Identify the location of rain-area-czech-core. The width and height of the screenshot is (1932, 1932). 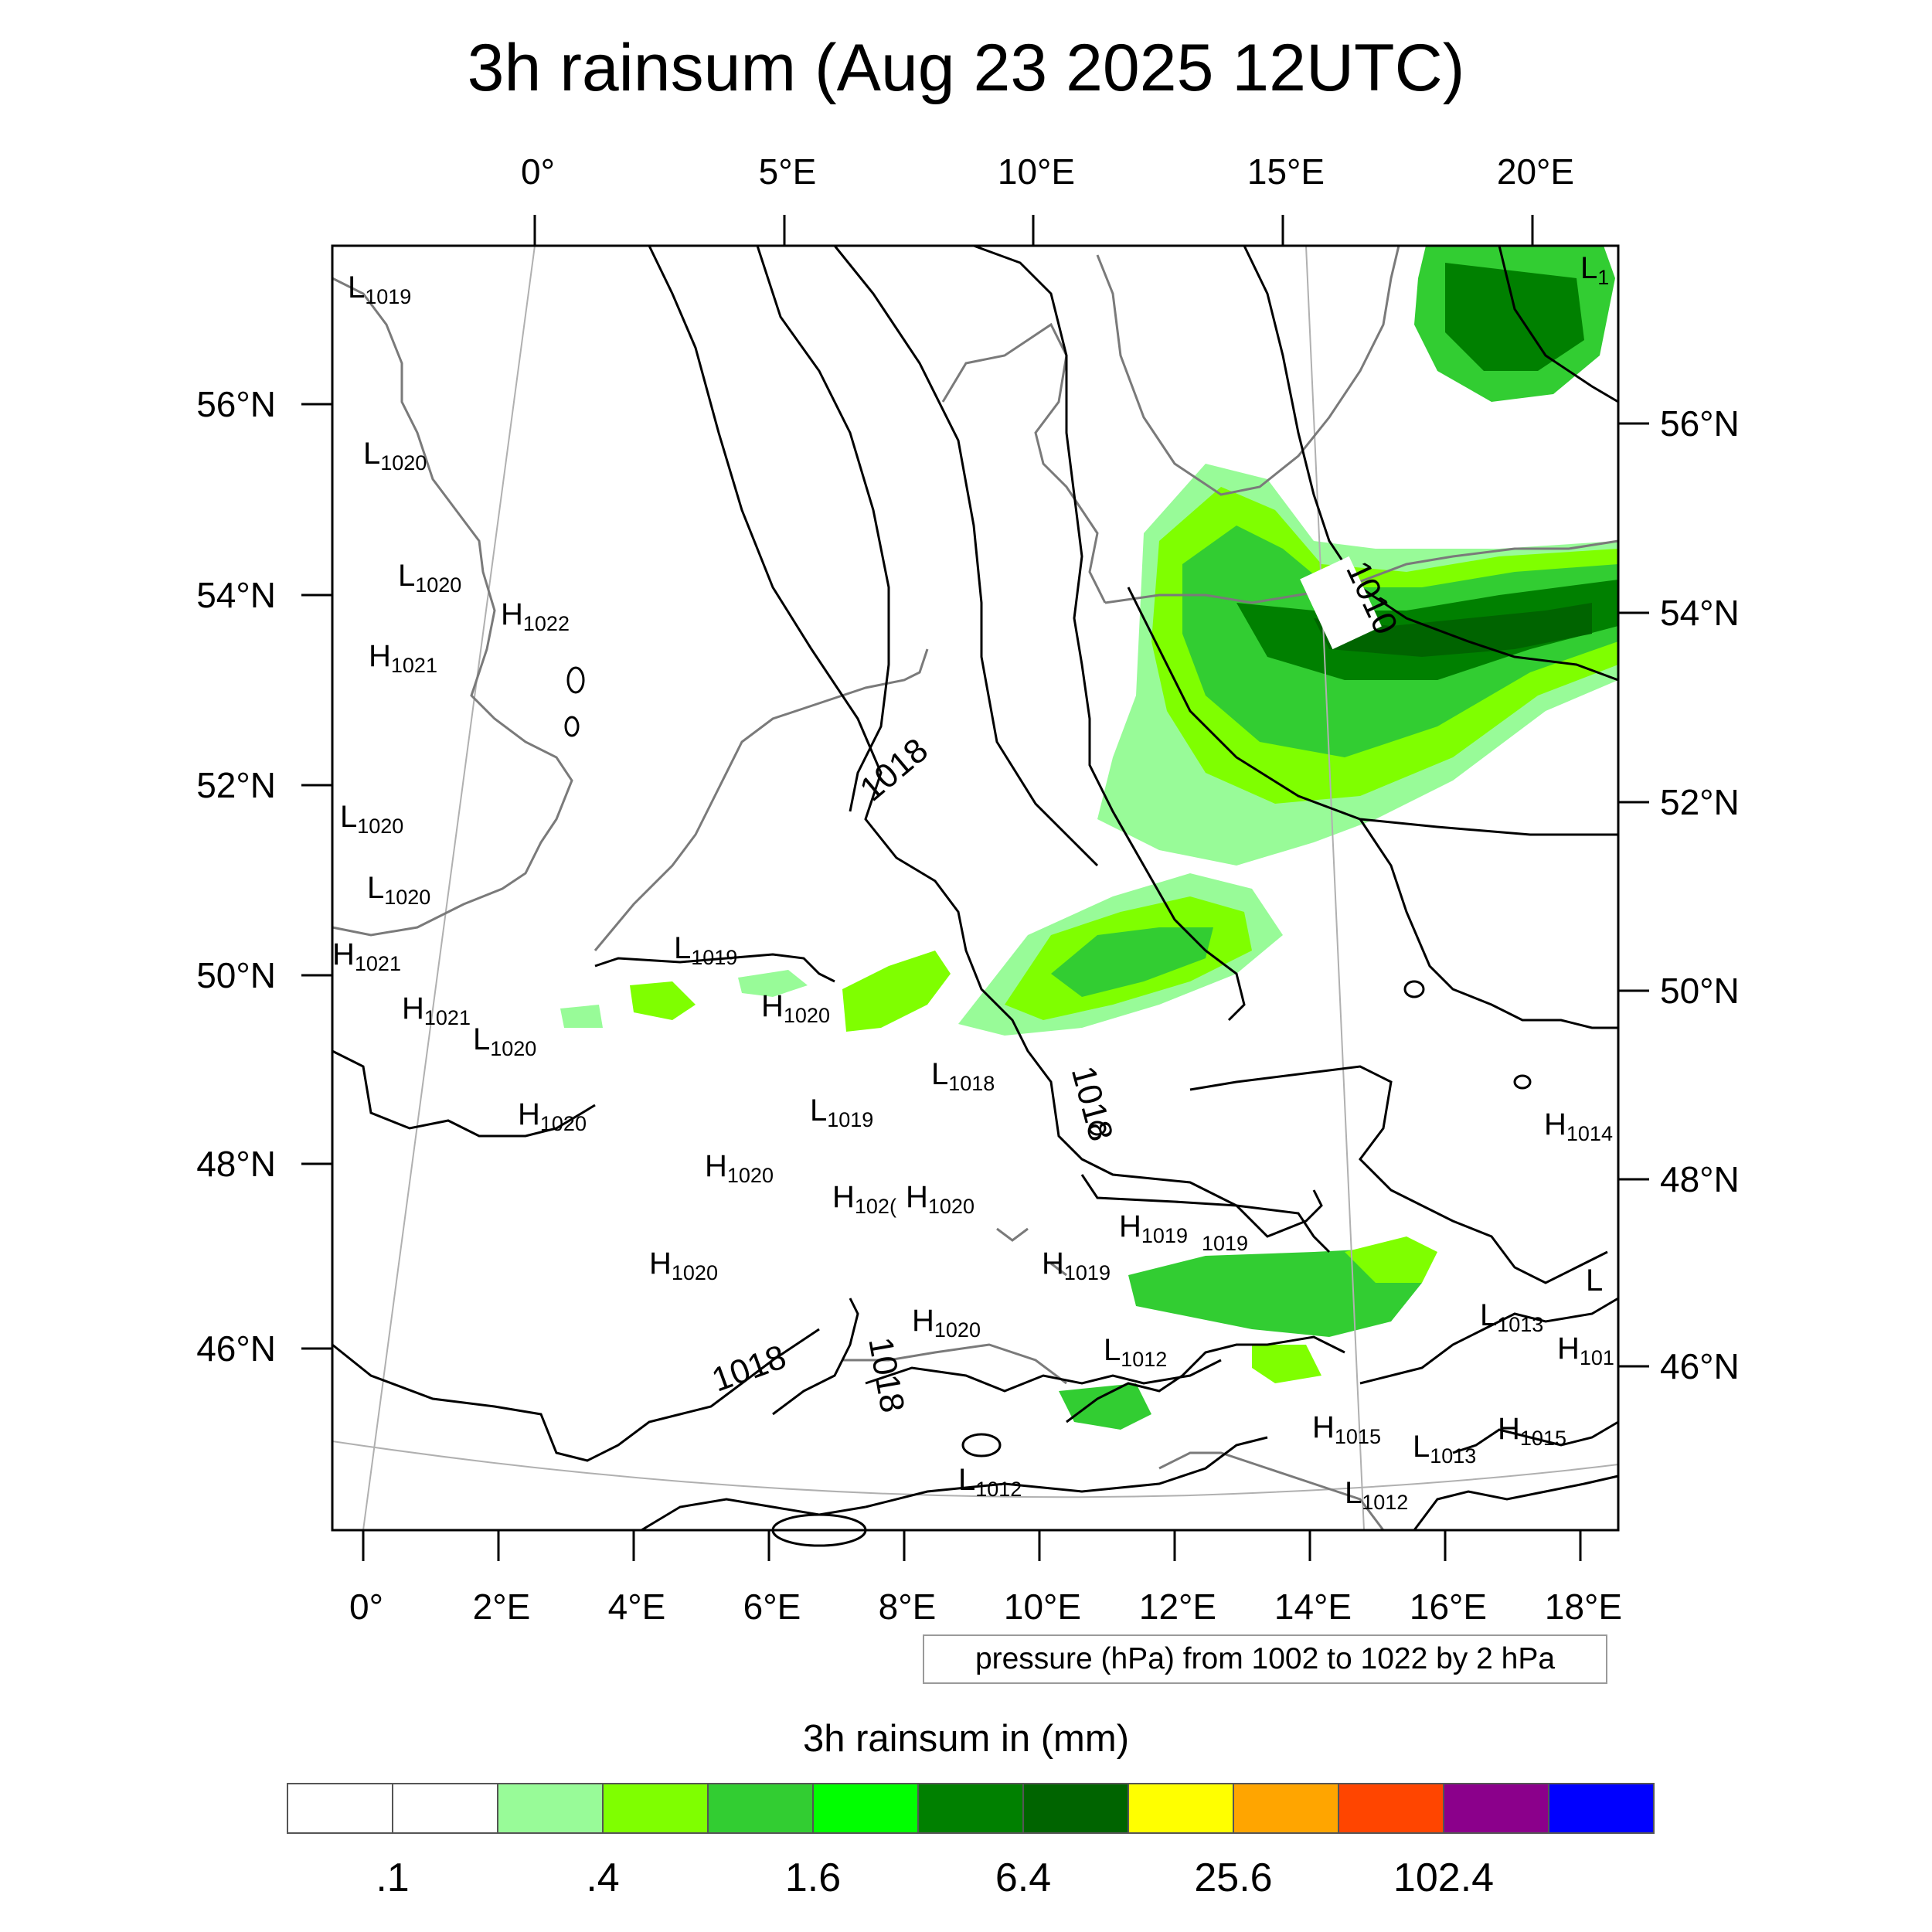
(1132, 962).